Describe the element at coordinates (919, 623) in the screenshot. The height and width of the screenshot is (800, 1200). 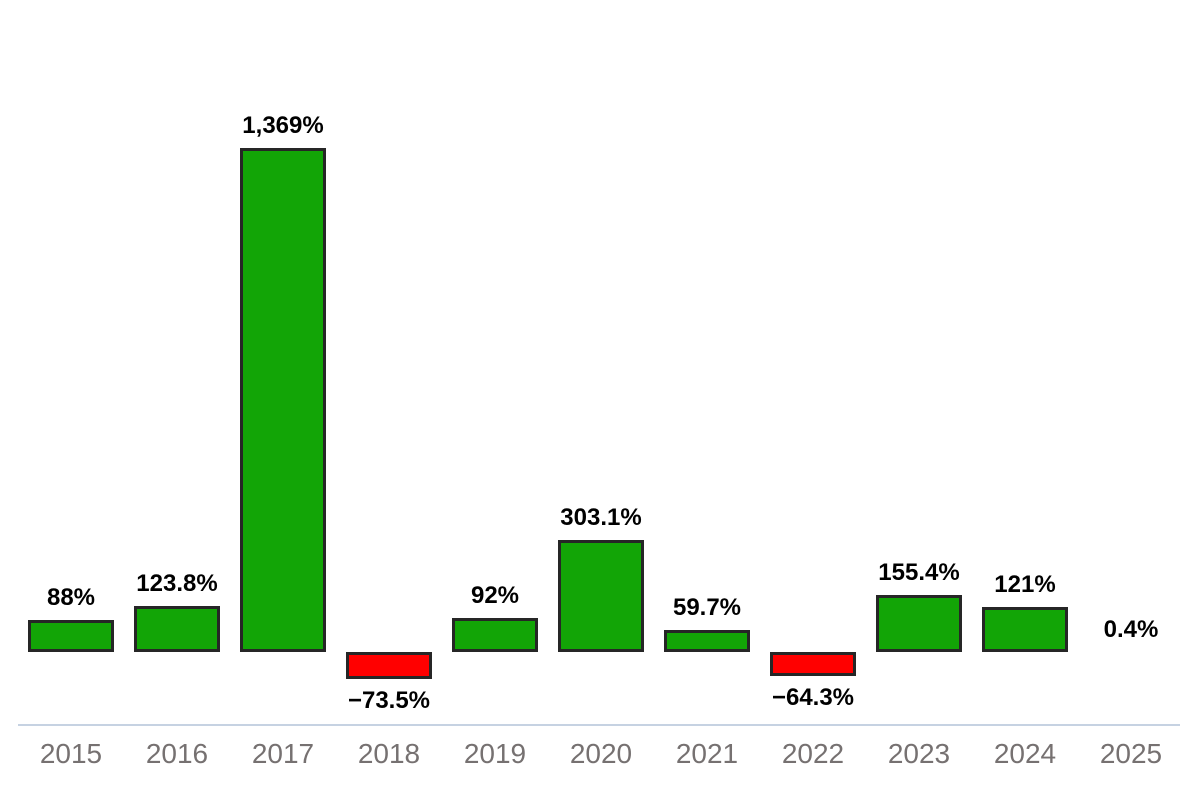
I see `bar-2023` at that location.